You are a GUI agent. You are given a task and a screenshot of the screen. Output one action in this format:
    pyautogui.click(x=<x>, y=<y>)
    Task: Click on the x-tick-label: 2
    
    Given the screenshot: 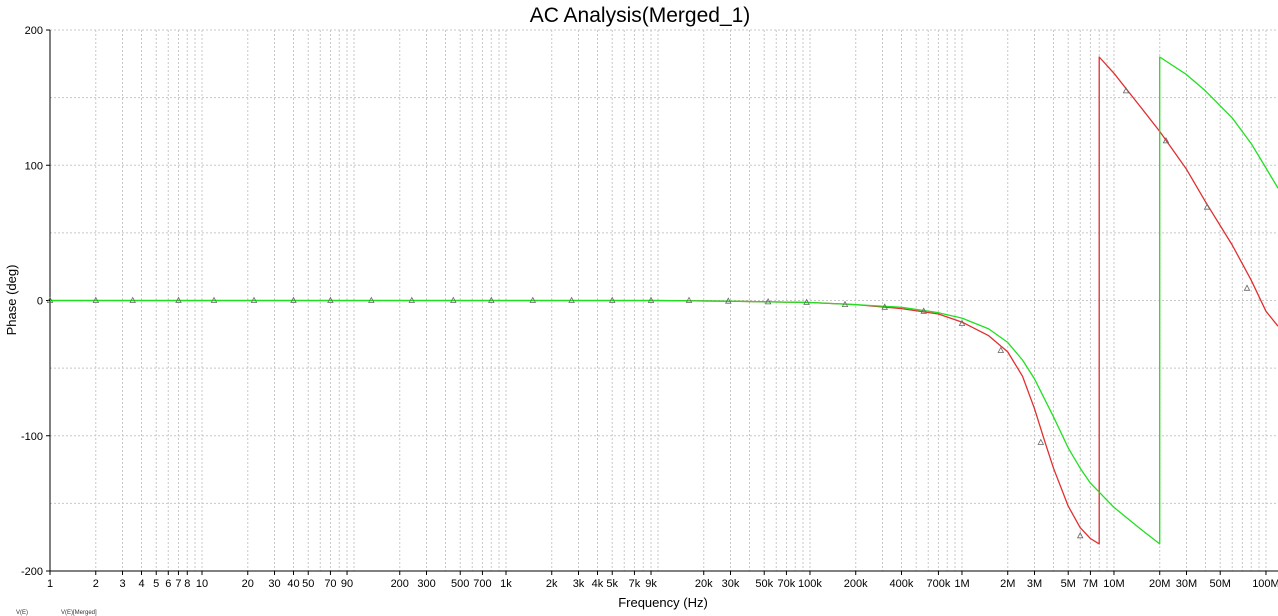 What is the action you would take?
    pyautogui.click(x=96, y=584)
    